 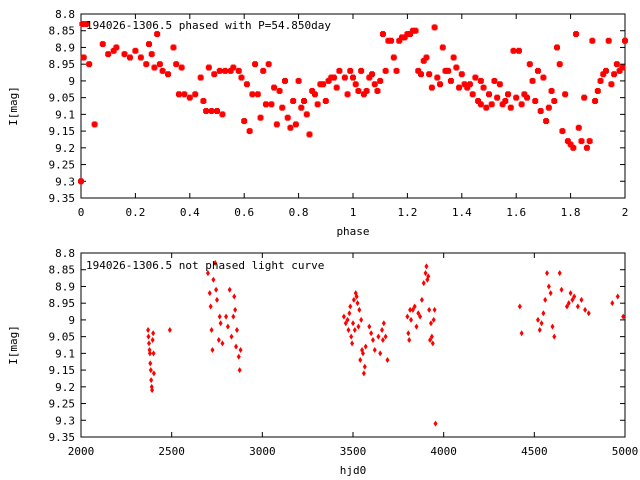 What do you see at coordinates (534, 451) in the screenshot?
I see `x-tick-label-unphased: 4500` at bounding box center [534, 451].